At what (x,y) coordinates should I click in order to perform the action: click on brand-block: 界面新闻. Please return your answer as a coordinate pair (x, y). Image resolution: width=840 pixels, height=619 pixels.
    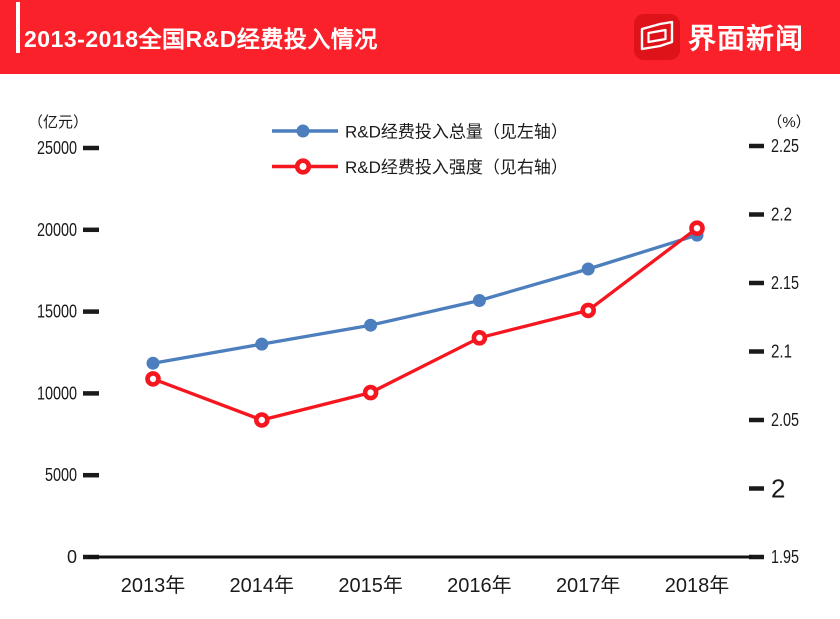
    Looking at the image, I should click on (718, 37).